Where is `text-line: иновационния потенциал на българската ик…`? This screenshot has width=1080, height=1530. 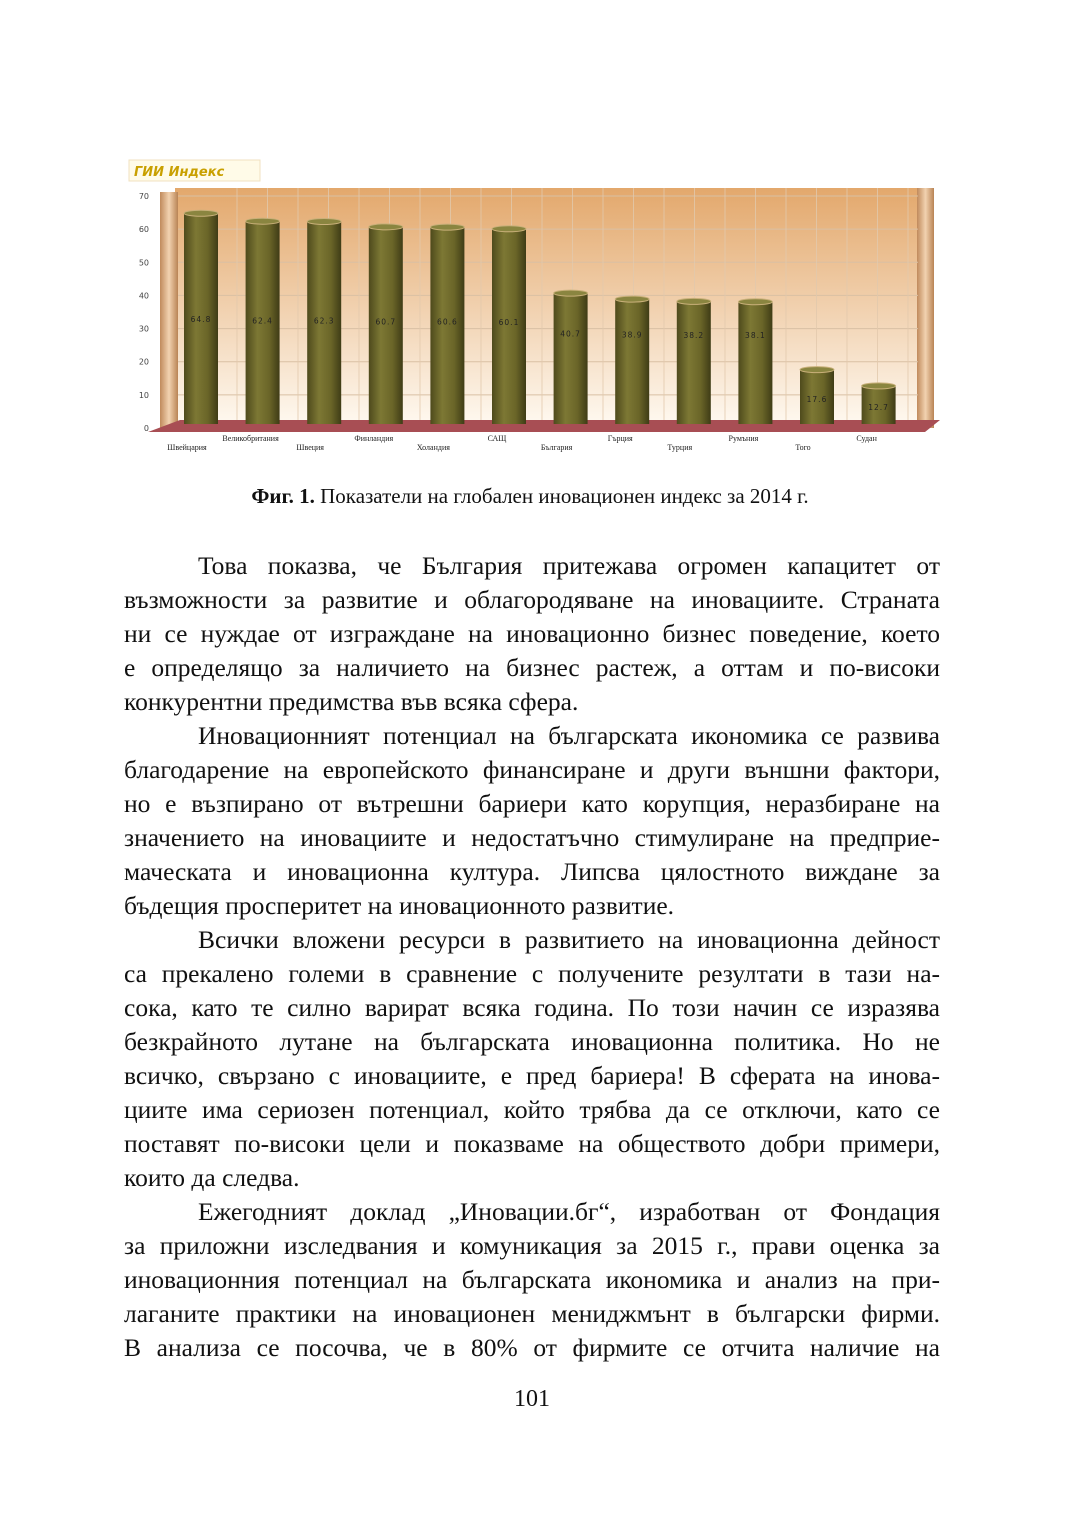
text-line: иновационния потенциал на българската ик… is located at coordinates (532, 1279).